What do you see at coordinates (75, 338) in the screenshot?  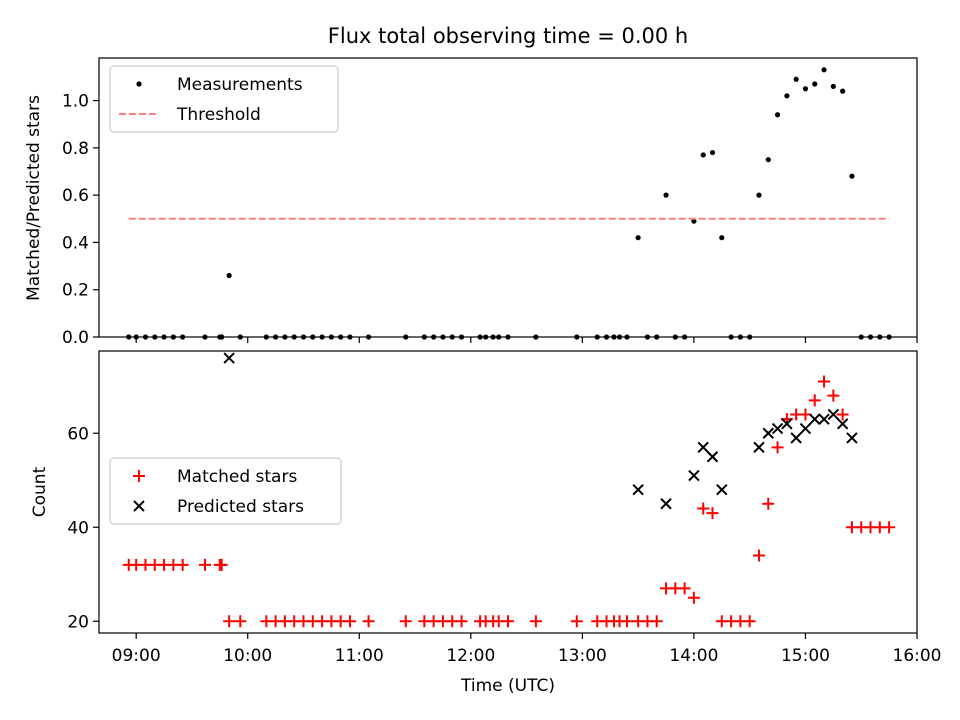 I see `top-y-tick-label: 0.0` at bounding box center [75, 338].